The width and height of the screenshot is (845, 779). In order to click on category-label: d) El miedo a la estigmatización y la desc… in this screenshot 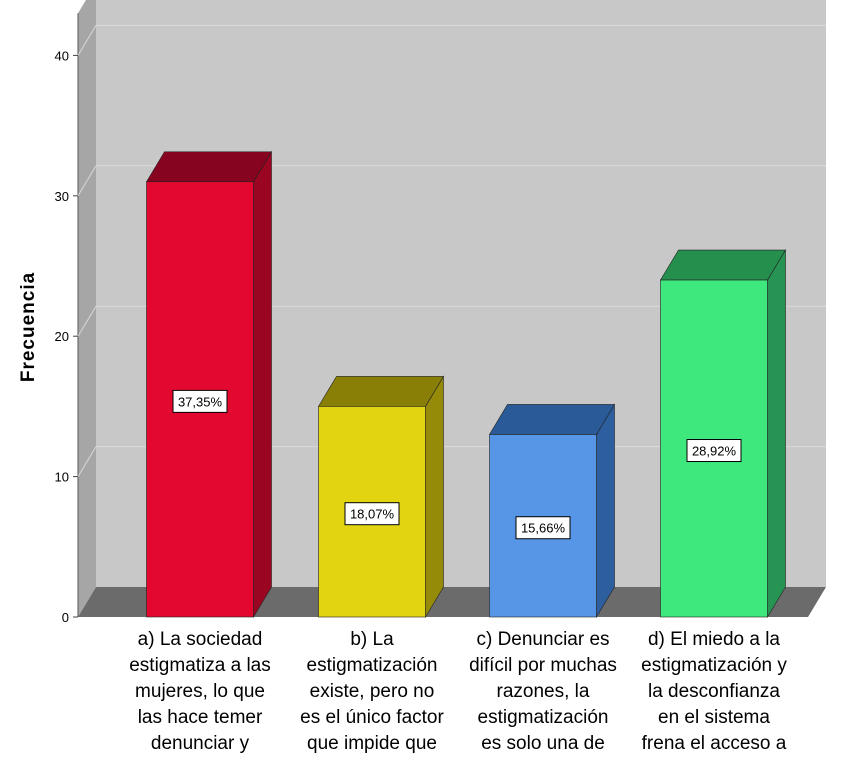, I will do `click(714, 691)`.